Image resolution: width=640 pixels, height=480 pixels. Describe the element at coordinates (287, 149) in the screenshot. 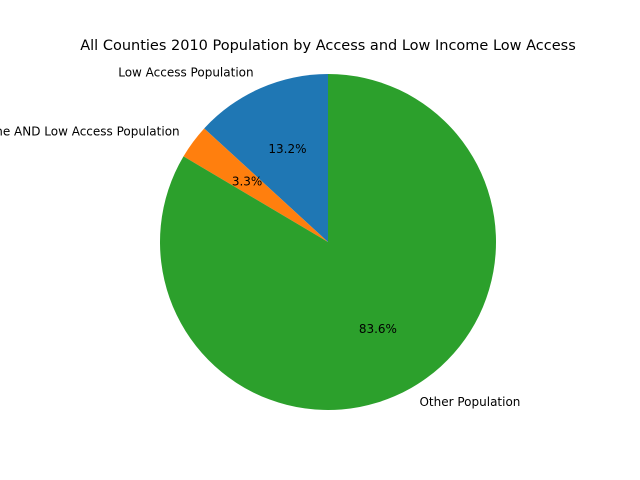

I see `slice-percent-1: 13.2%` at that location.